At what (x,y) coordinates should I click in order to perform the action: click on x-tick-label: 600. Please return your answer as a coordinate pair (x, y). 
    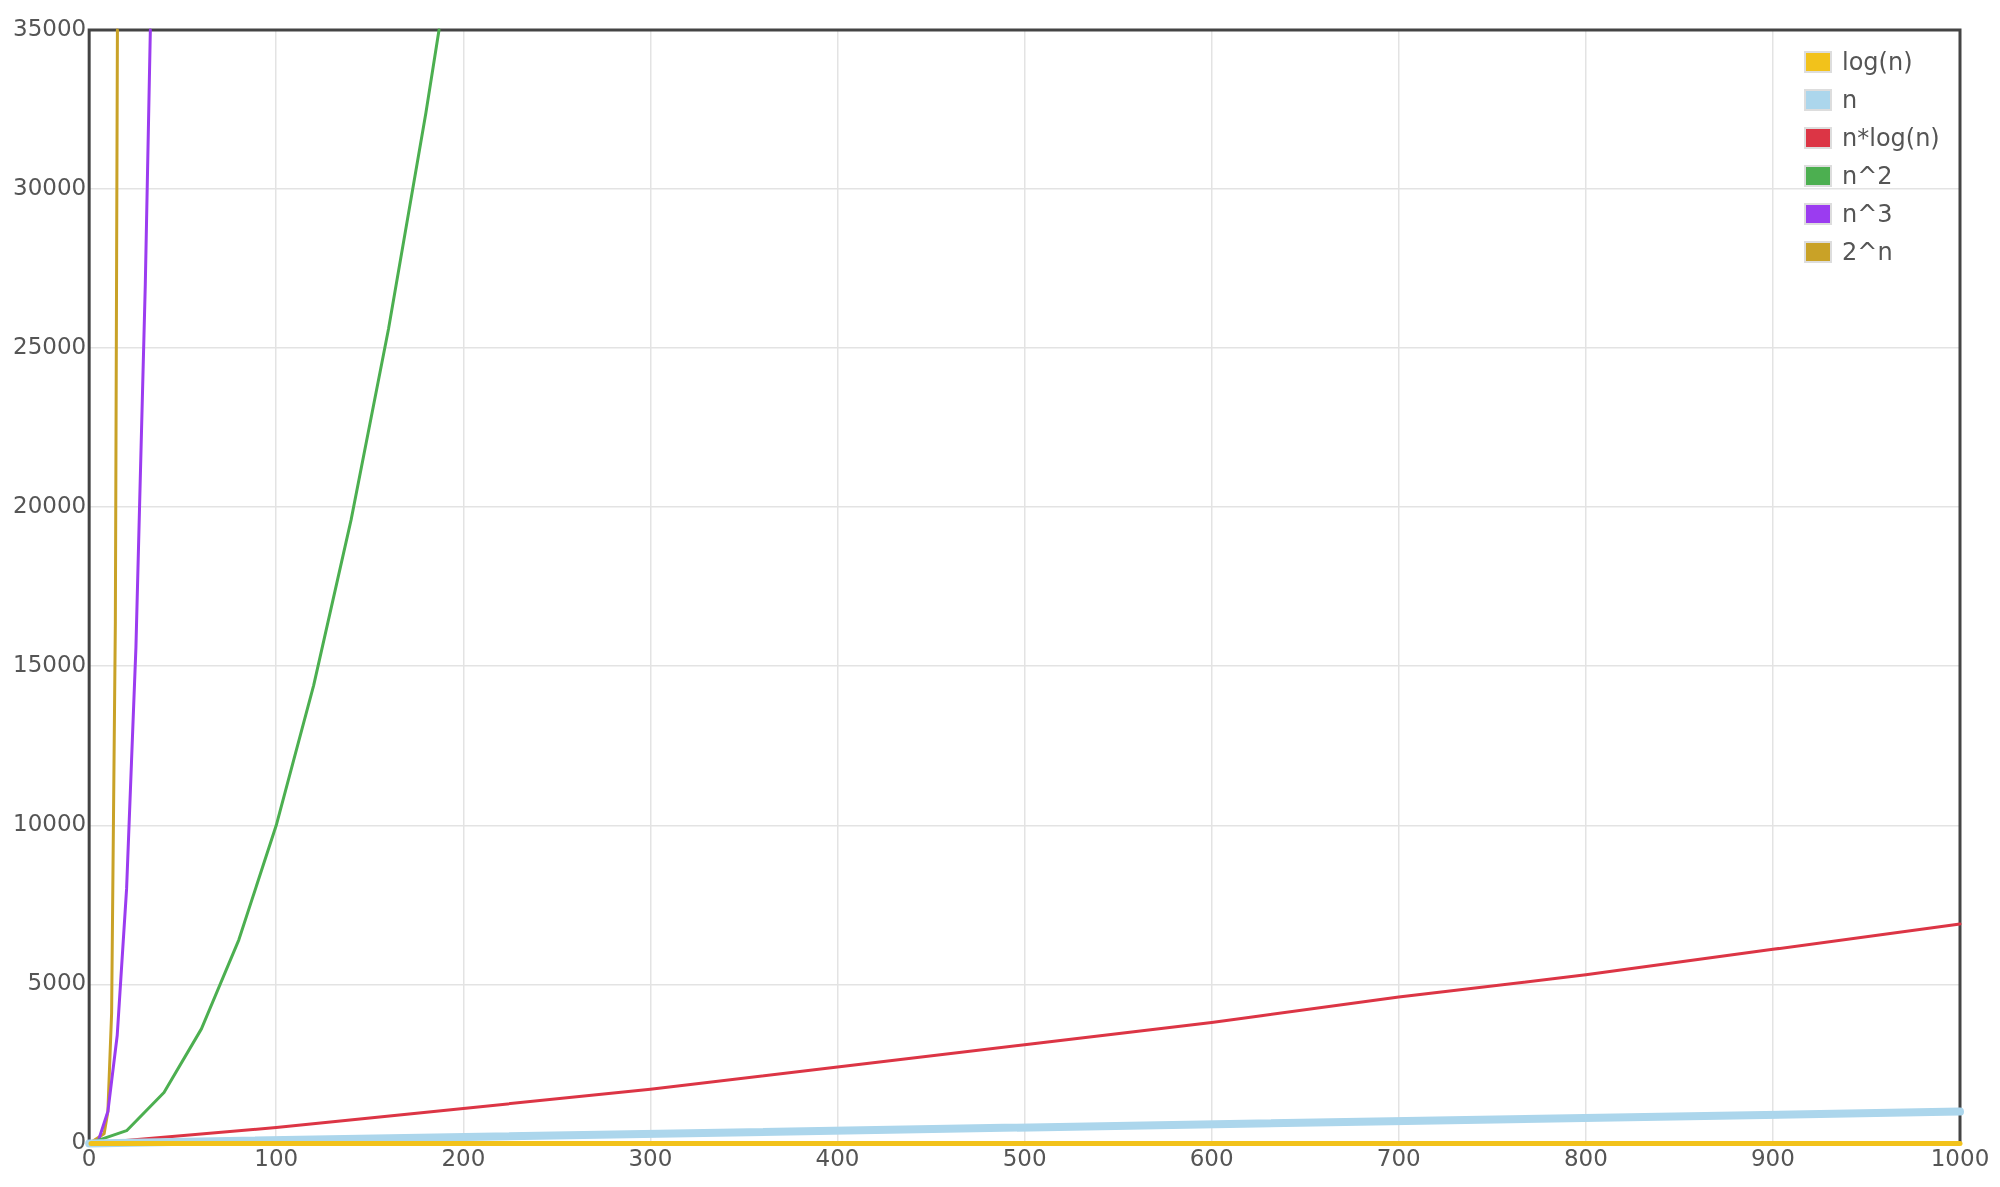
    Looking at the image, I should click on (1211, 1158).